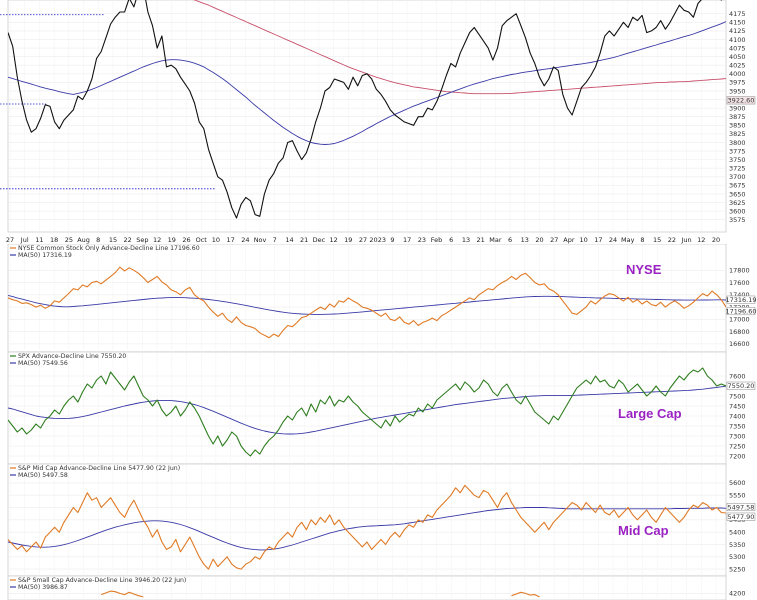 The width and height of the screenshot is (757, 600). I want to click on spx-ad-panel-ytick: 7250, so click(737, 446).